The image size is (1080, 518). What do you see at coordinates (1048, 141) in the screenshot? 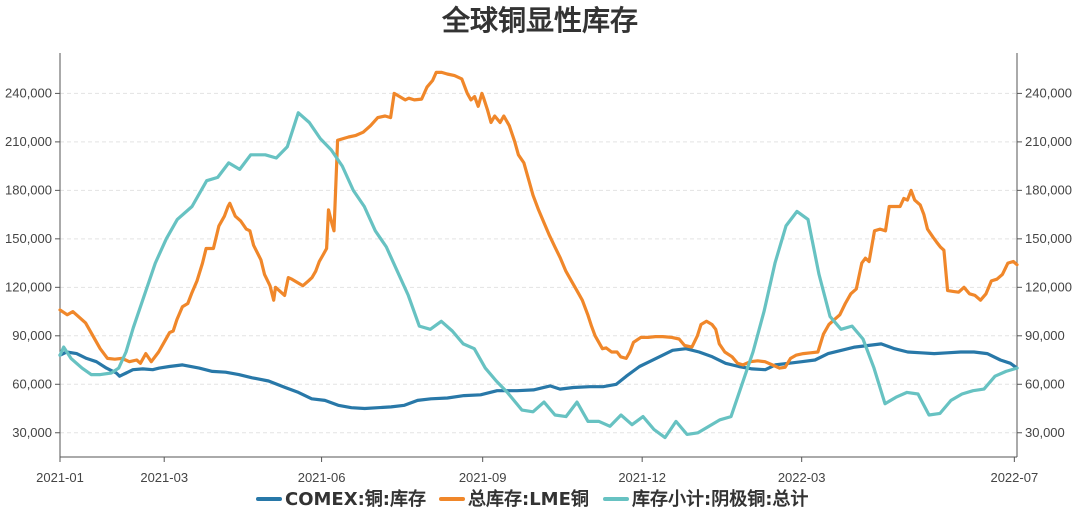
I see `y-tick-label-right: 210,000` at bounding box center [1048, 141].